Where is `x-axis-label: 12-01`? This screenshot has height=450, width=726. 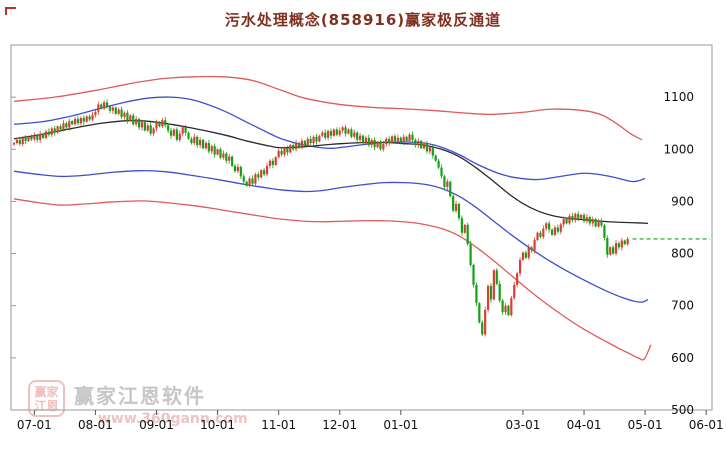 x-axis-label: 12-01 is located at coordinates (339, 425).